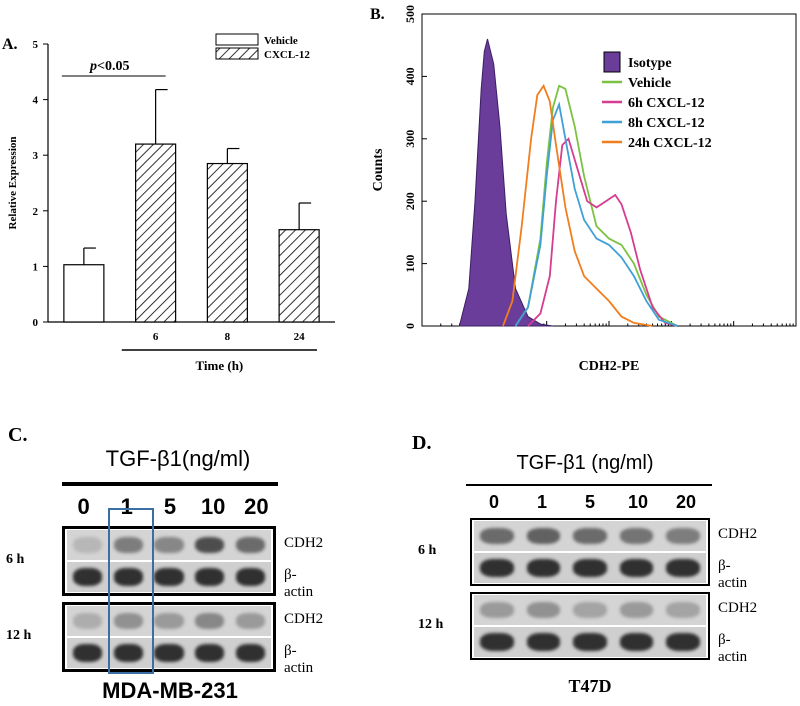  I want to click on y-tick-label: 5, so click(36, 45).